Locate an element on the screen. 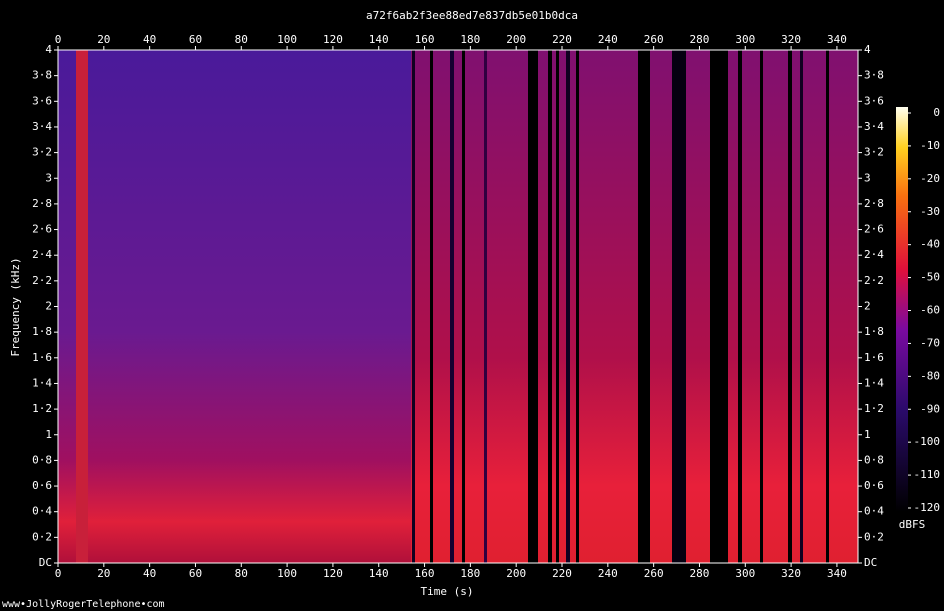  y-tick-label: 0·8 is located at coordinates (42, 459).